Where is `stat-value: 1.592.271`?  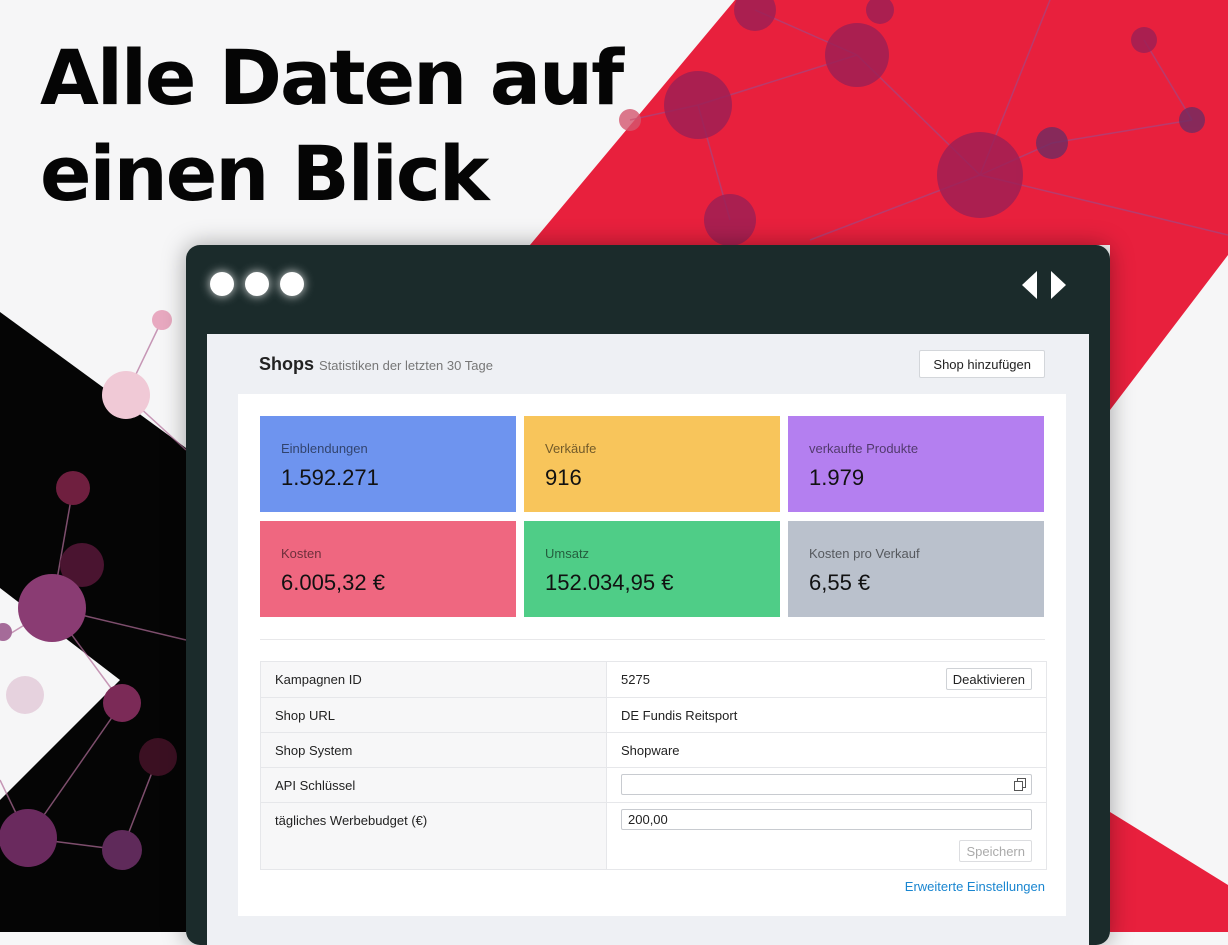 stat-value: 1.592.271 is located at coordinates (330, 477).